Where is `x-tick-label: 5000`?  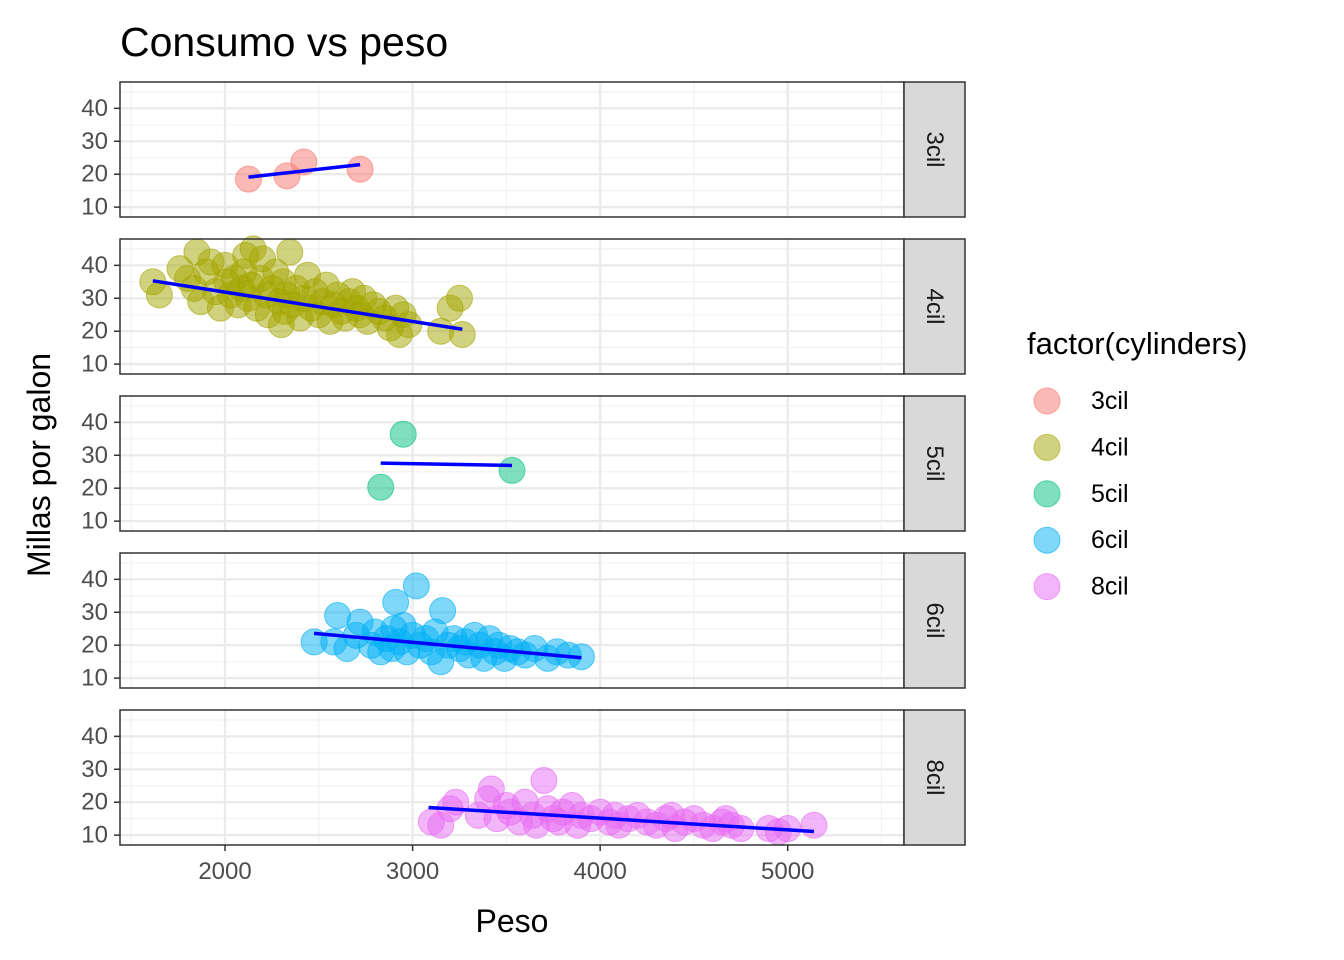
x-tick-label: 5000 is located at coordinates (787, 871).